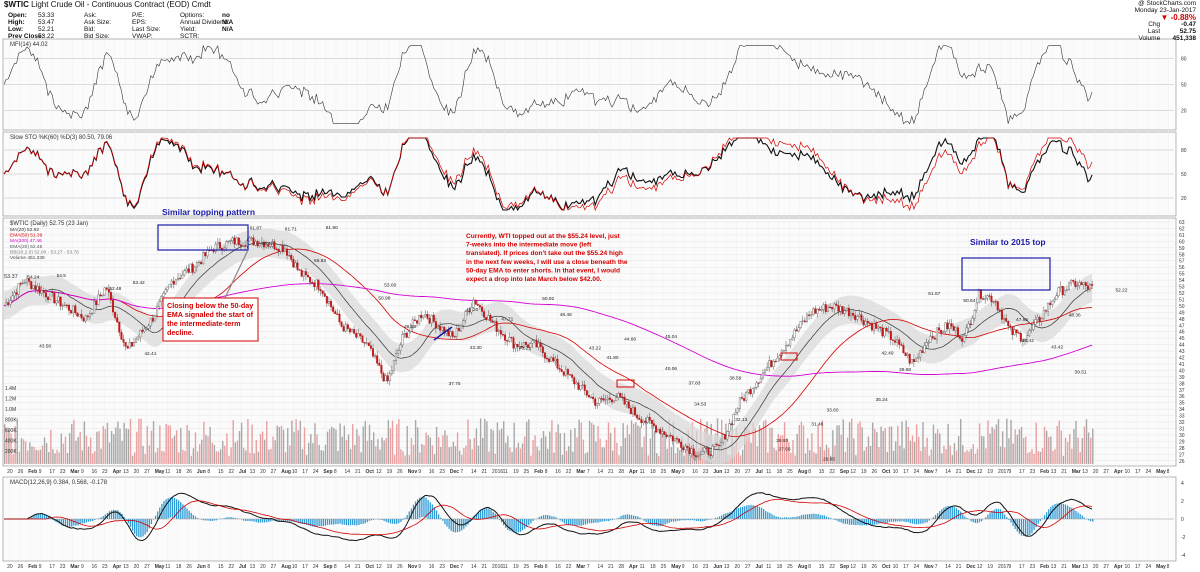  Describe the element at coordinates (74, 567) in the screenshot. I see `x-tick-label-bottom: Mar` at that location.